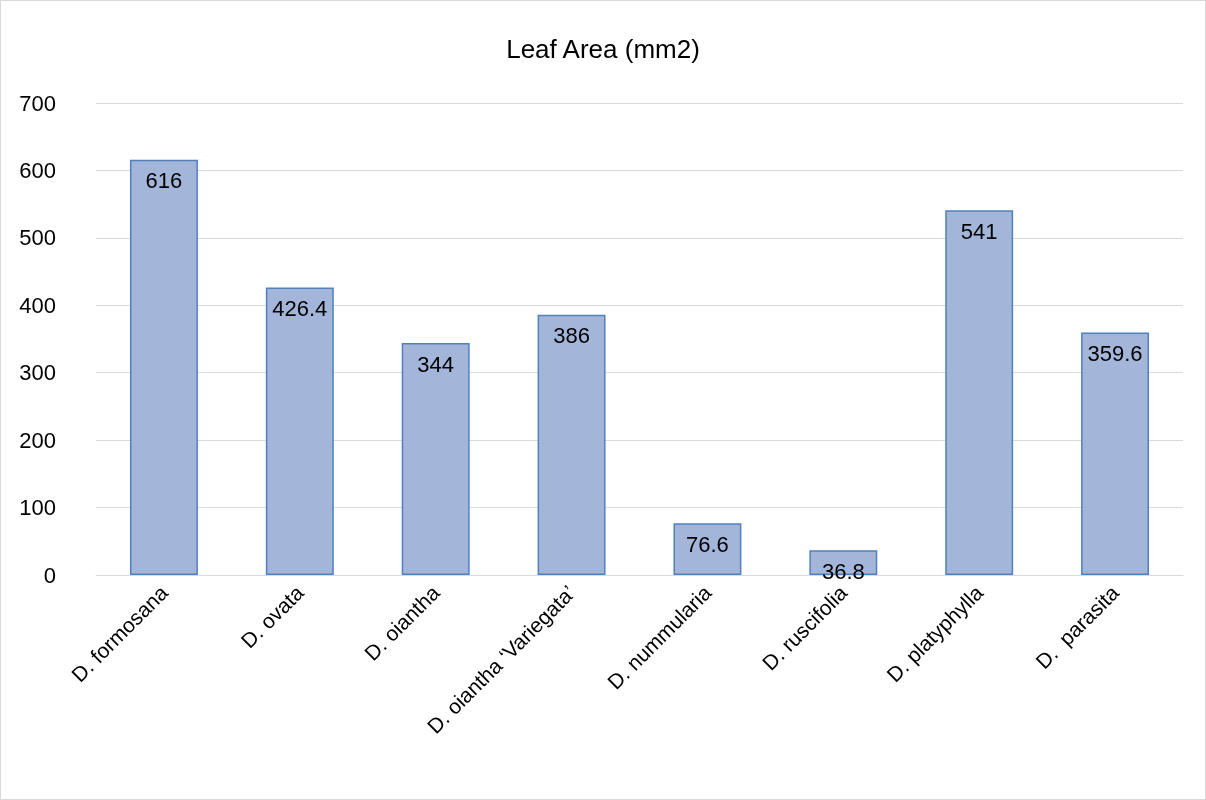 The image size is (1206, 800). I want to click on data-label: 359.6, so click(1115, 354).